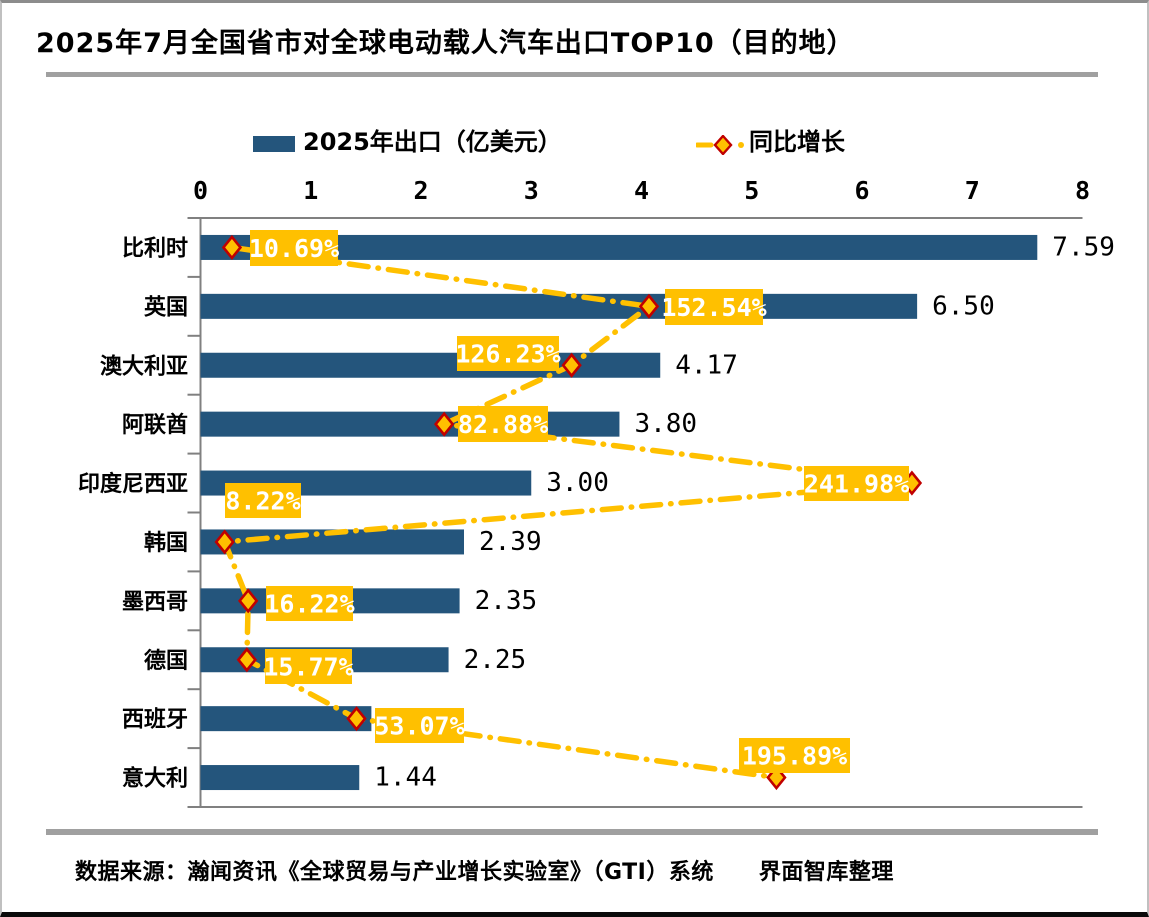 The image size is (1149, 917). Describe the element at coordinates (972, 190) in the screenshot. I see `x-axis-tick-label: 7` at that location.